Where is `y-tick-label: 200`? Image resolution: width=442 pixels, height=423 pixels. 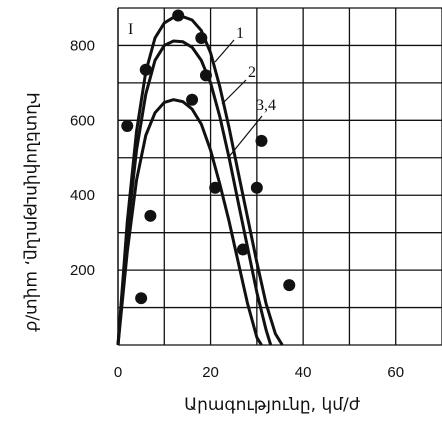 y-tick-label: 200 is located at coordinates (82, 270).